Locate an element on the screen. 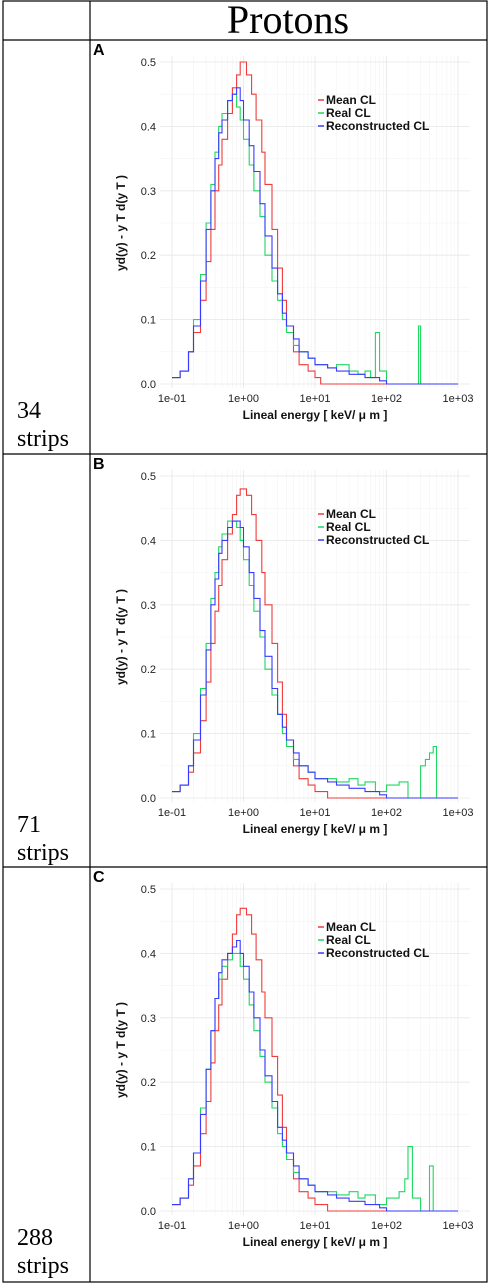 Image resolution: width=490 pixels, height=1284 pixels. row-label-288: 288 strips is located at coordinates (43, 1252).